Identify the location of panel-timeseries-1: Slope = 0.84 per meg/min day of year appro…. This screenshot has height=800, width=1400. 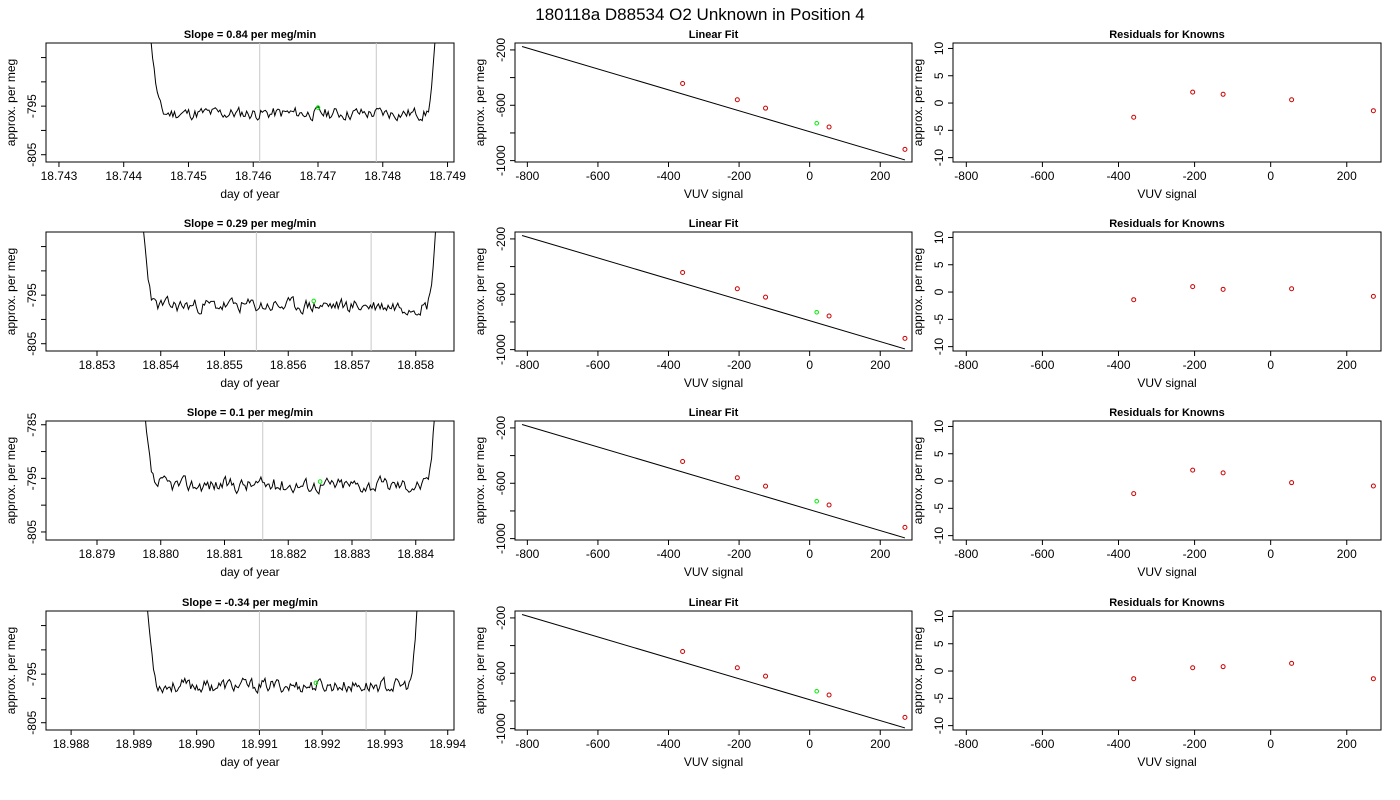
(235, 115).